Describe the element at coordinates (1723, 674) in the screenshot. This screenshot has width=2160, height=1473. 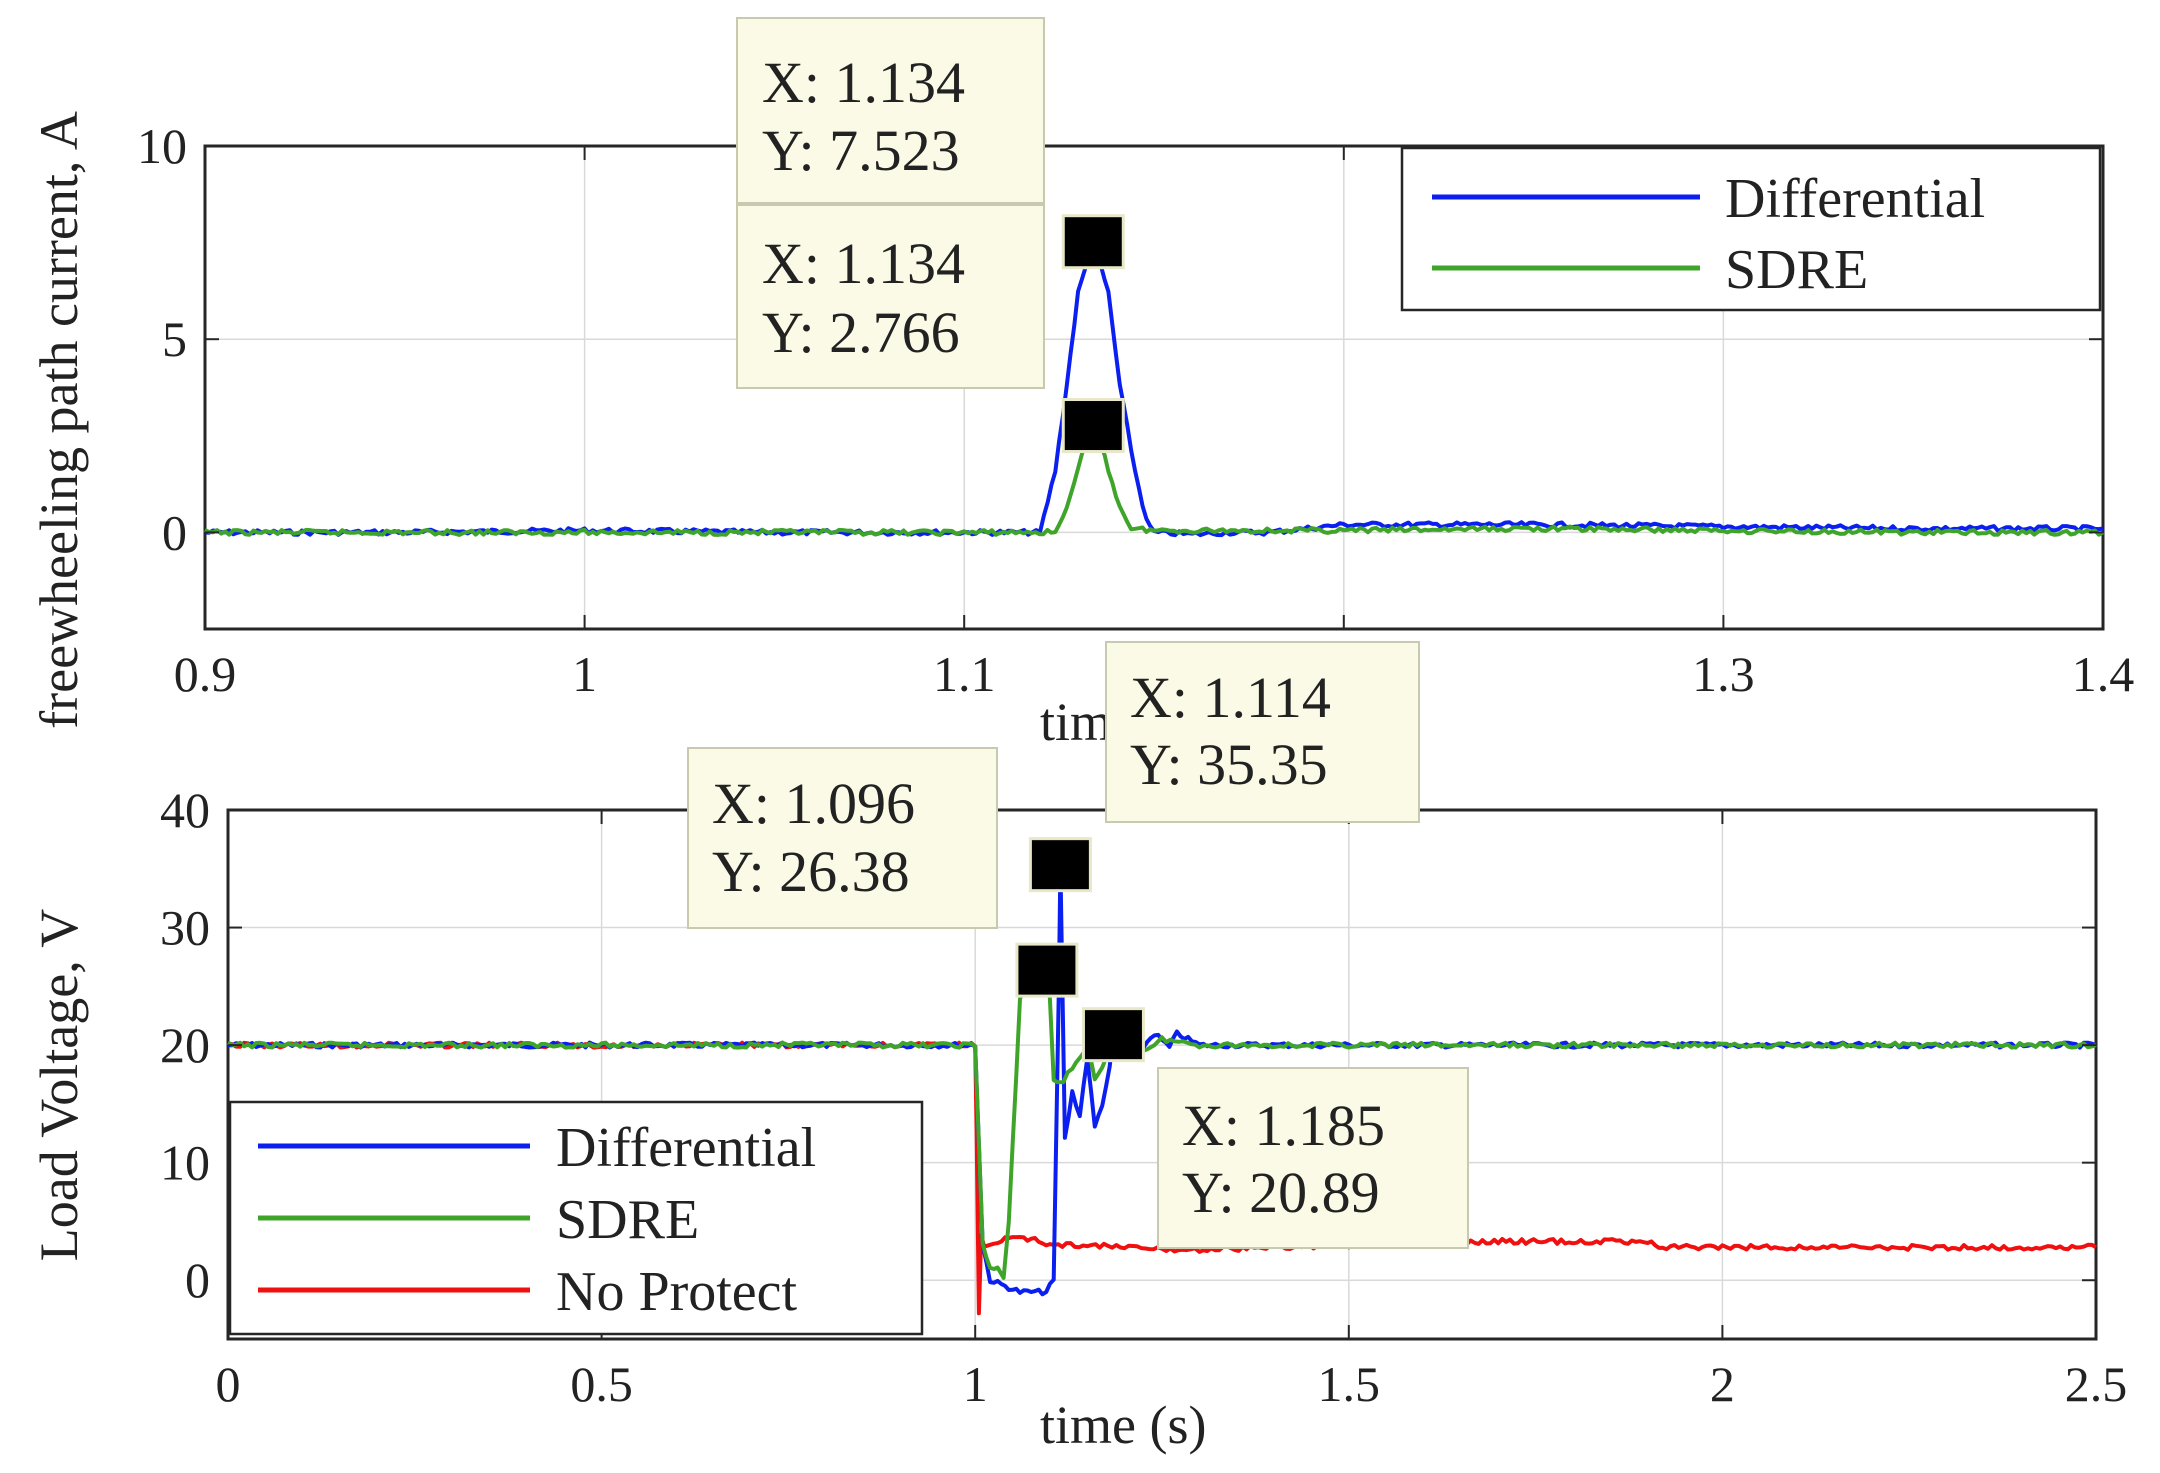
I see `top-x-tick-label: 1.3` at that location.